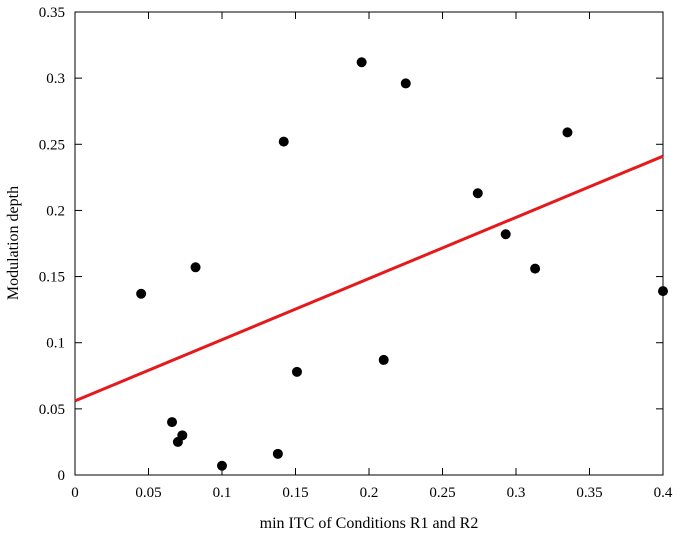 The image size is (680, 534). I want to click on y-tick-label: 0.15, so click(52, 278).